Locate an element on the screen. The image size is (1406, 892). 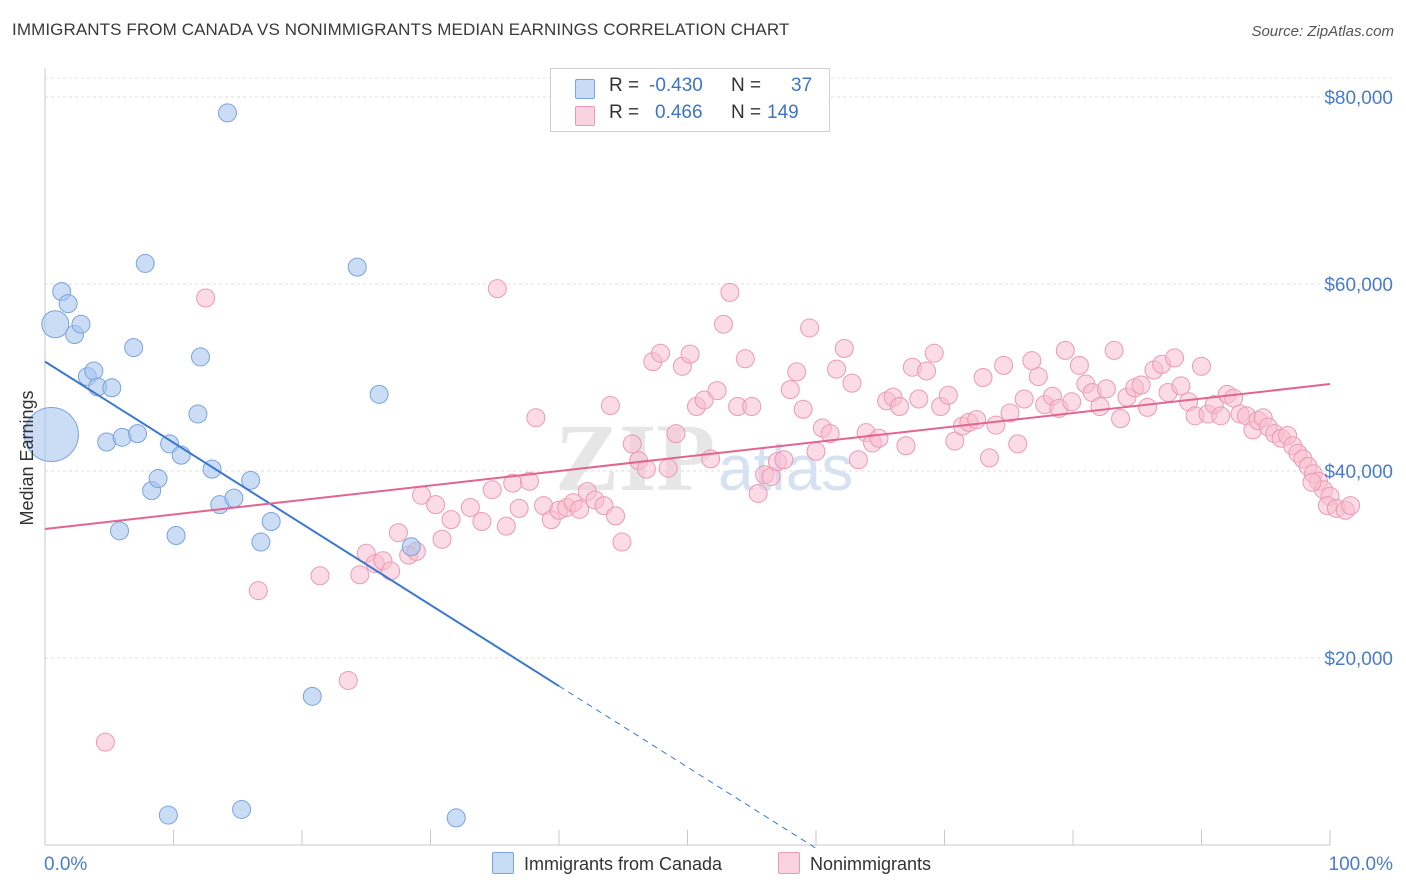
bottom-legend-nonimmigrants: Nonimmigrants is located at coordinates (854, 863).